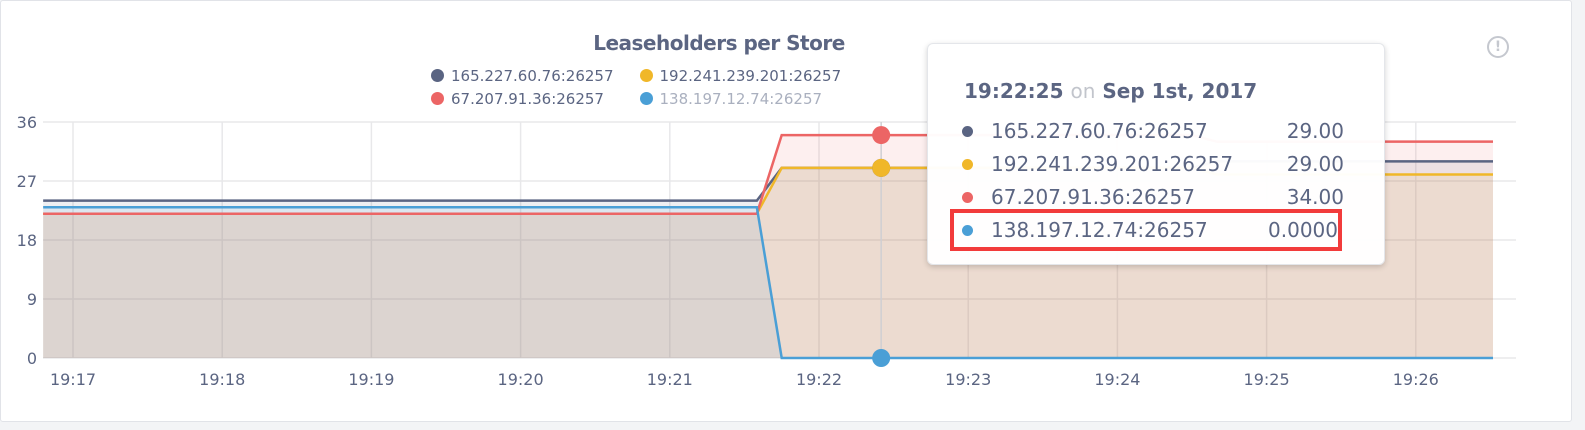 This screenshot has height=430, width=1585. I want to click on tooltip-series-label: 138.197.12.74:26257, so click(1099, 230).